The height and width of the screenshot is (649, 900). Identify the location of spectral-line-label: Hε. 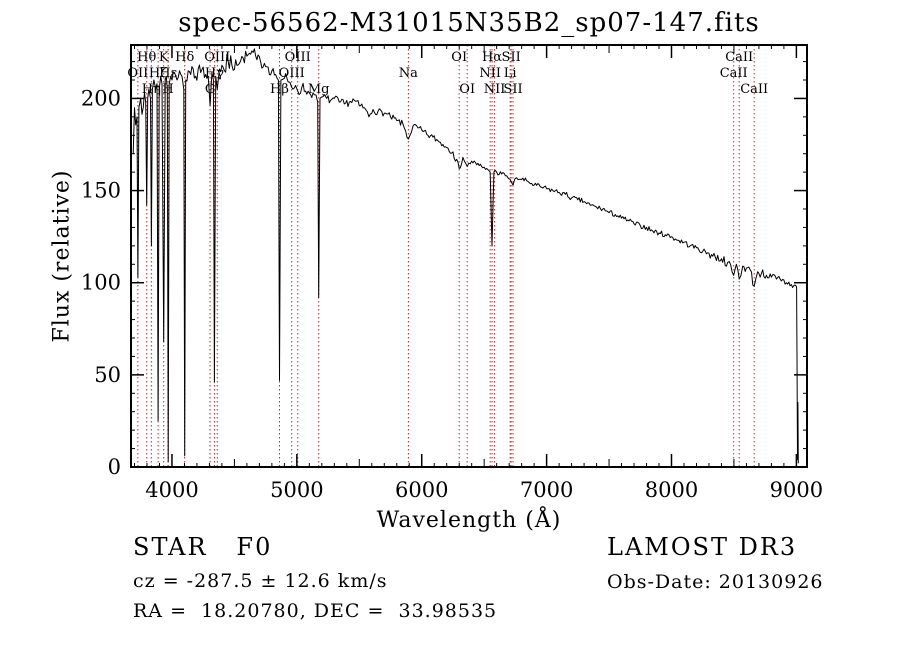
(168, 73).